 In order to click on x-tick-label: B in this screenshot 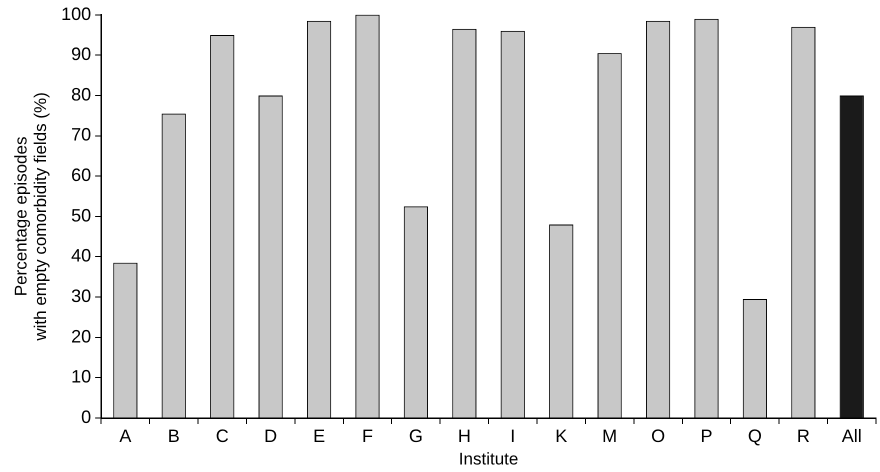, I will do `click(174, 436)`.